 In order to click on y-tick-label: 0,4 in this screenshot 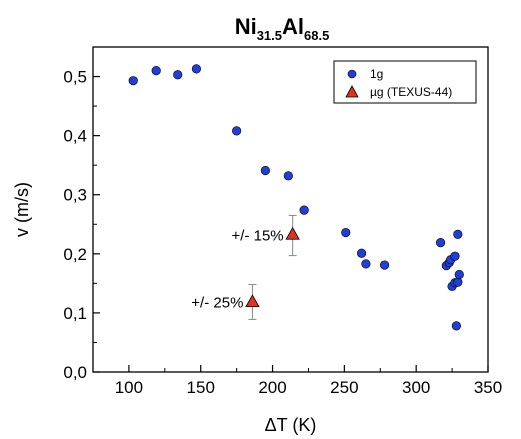, I will do `click(75, 136)`.